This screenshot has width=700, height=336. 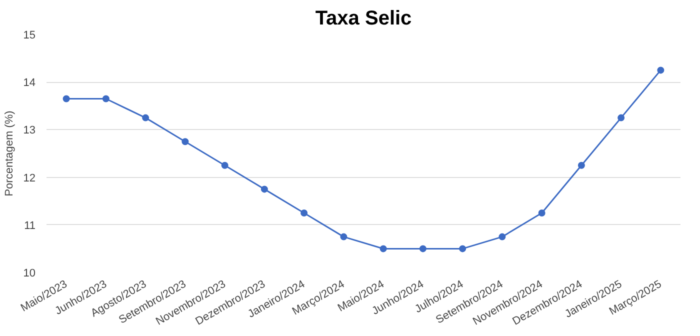 I want to click on y-tick-label: 10, so click(x=29, y=274).